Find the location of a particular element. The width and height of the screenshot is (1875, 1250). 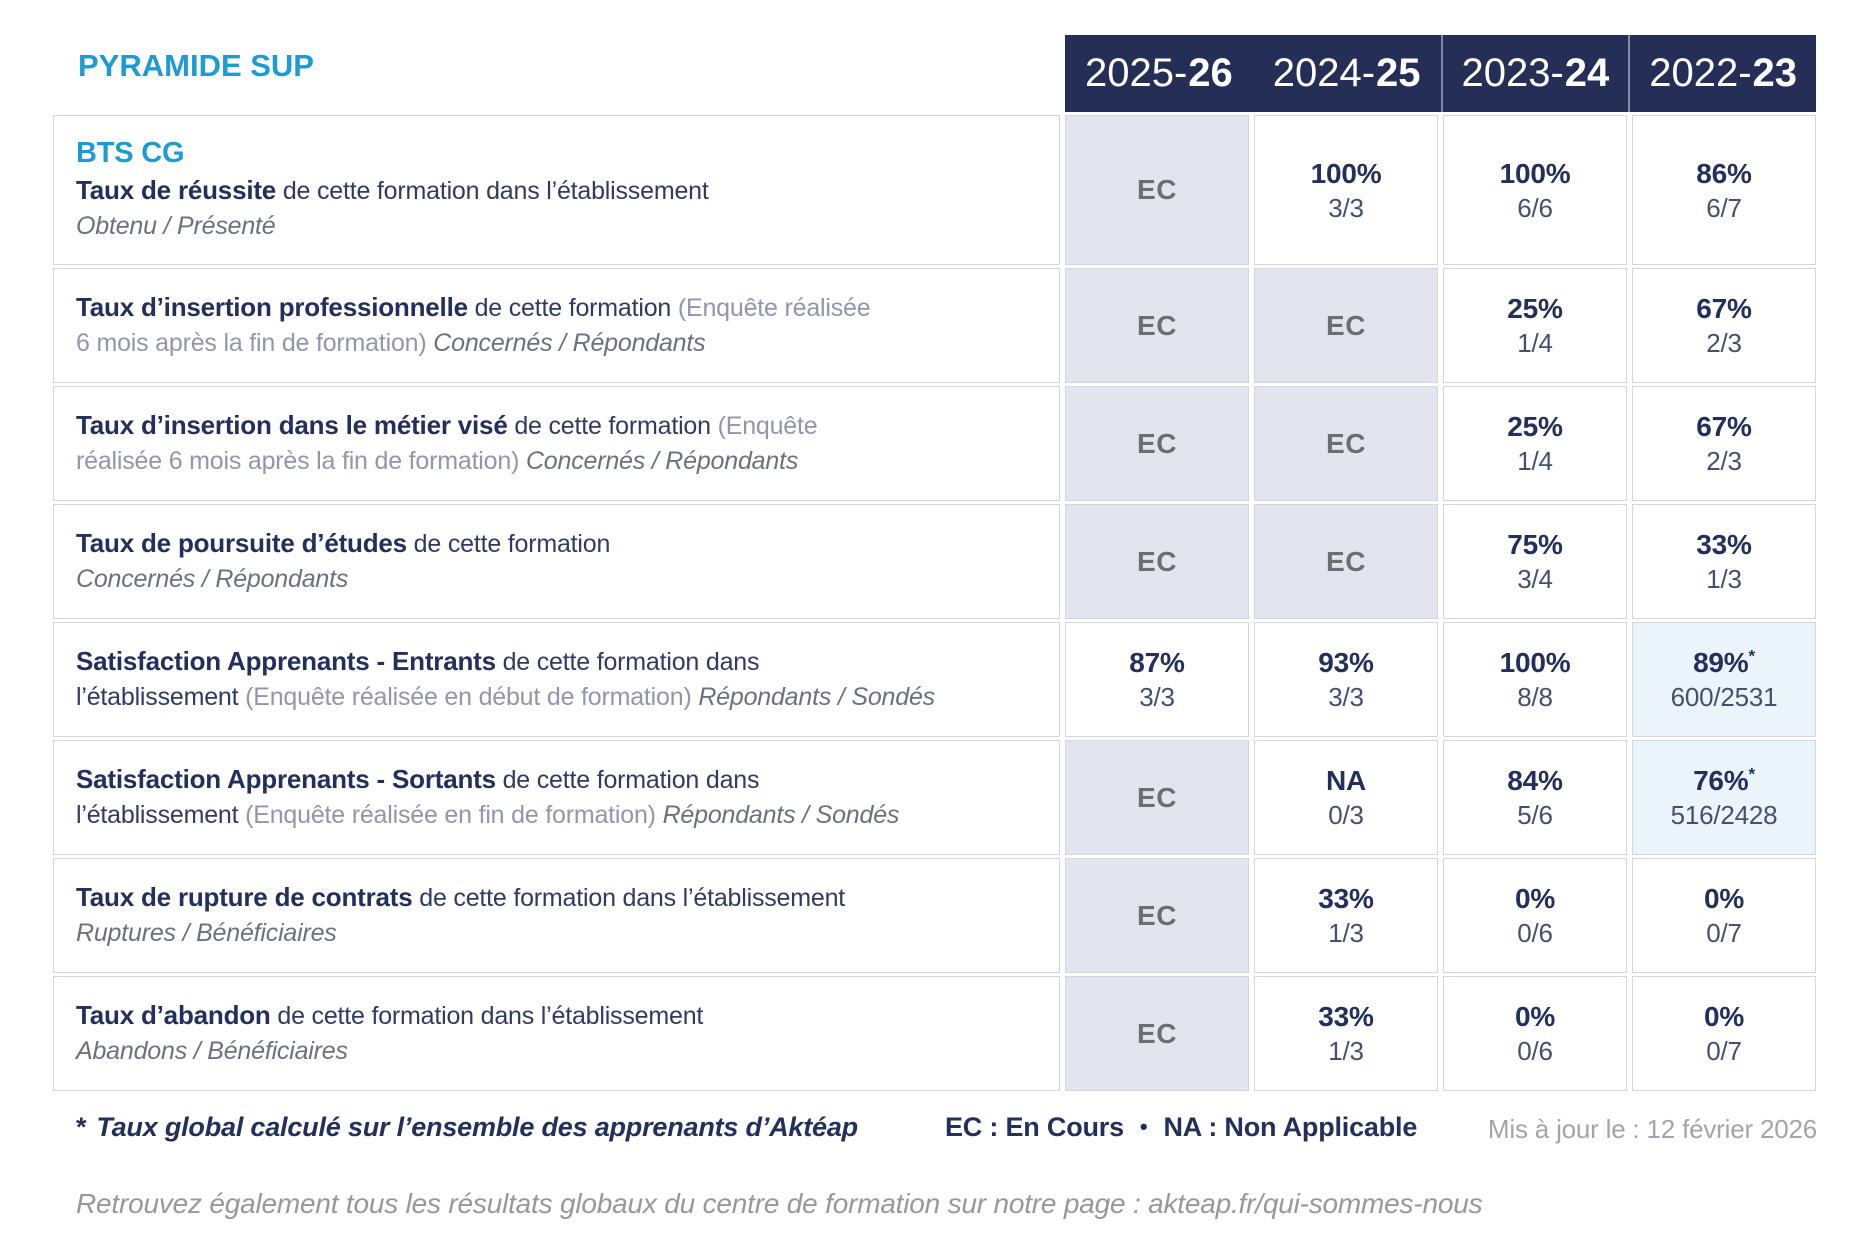

rate-percent-text: 100% is located at coordinates (1346, 173).